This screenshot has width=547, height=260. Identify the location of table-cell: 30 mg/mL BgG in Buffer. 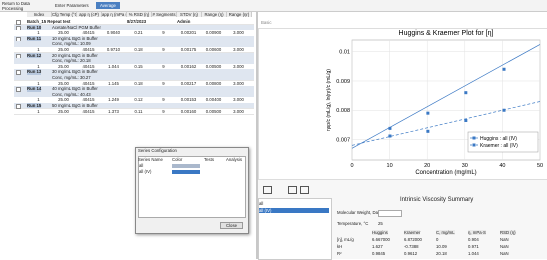
(75, 72).